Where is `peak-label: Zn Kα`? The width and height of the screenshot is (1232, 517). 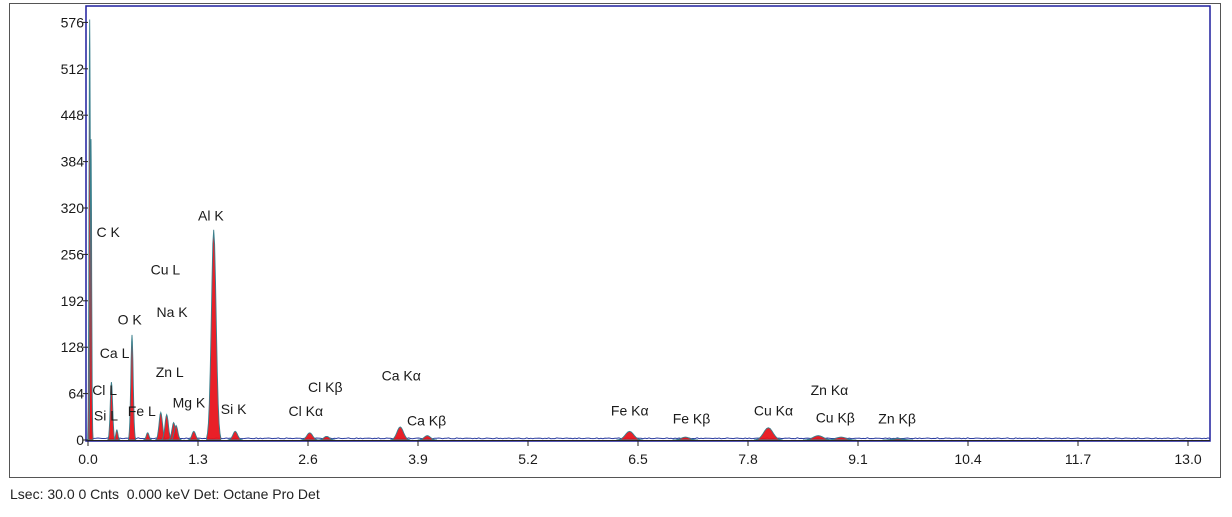 peak-label: Zn Kα is located at coordinates (830, 390).